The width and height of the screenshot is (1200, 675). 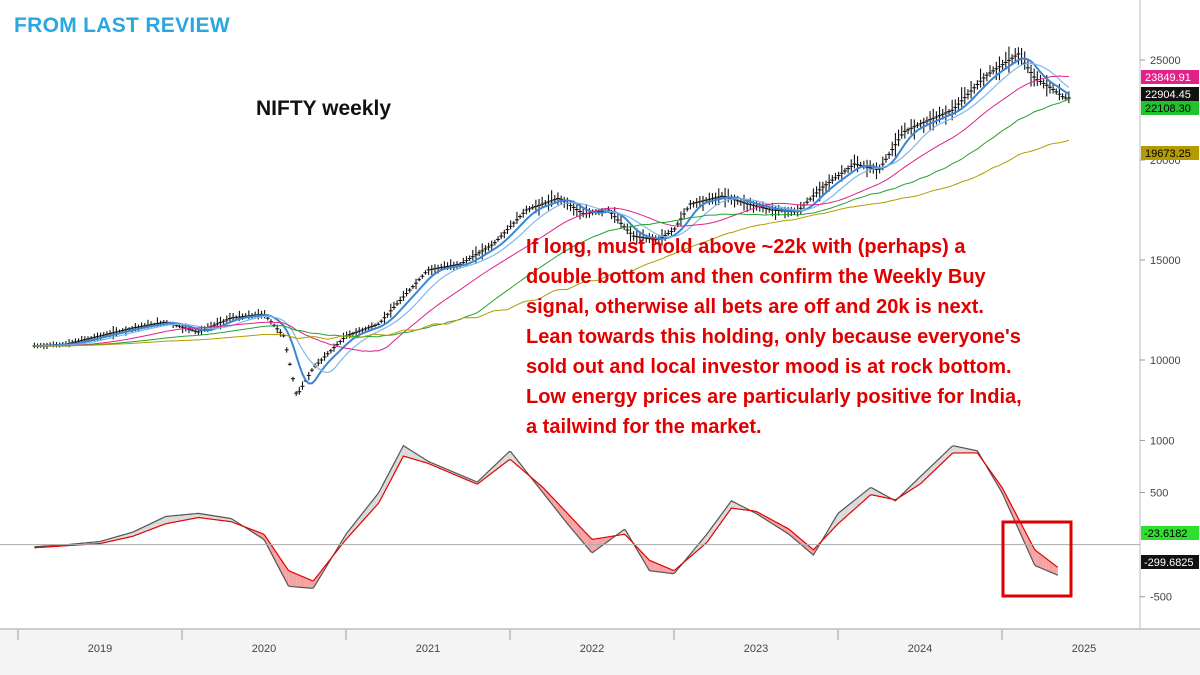 What do you see at coordinates (1168, 78) in the screenshot?
I see `price-value-tag-label: 23849.91` at bounding box center [1168, 78].